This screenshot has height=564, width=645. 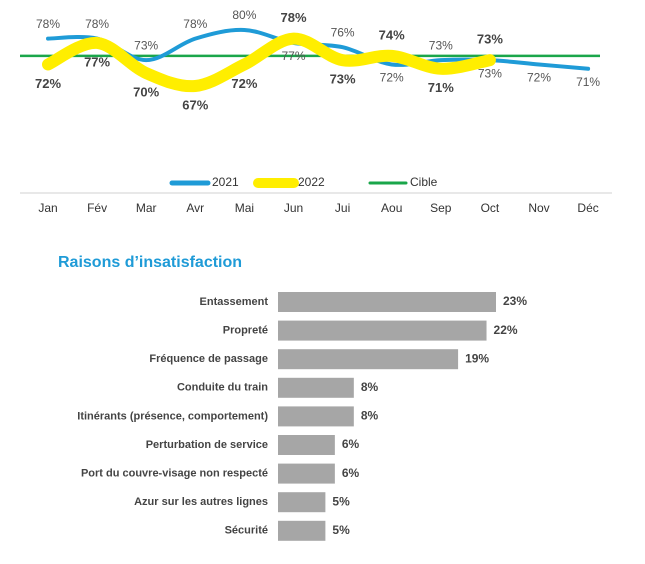 I want to click on category-label: Sécurité, so click(x=246, y=531).